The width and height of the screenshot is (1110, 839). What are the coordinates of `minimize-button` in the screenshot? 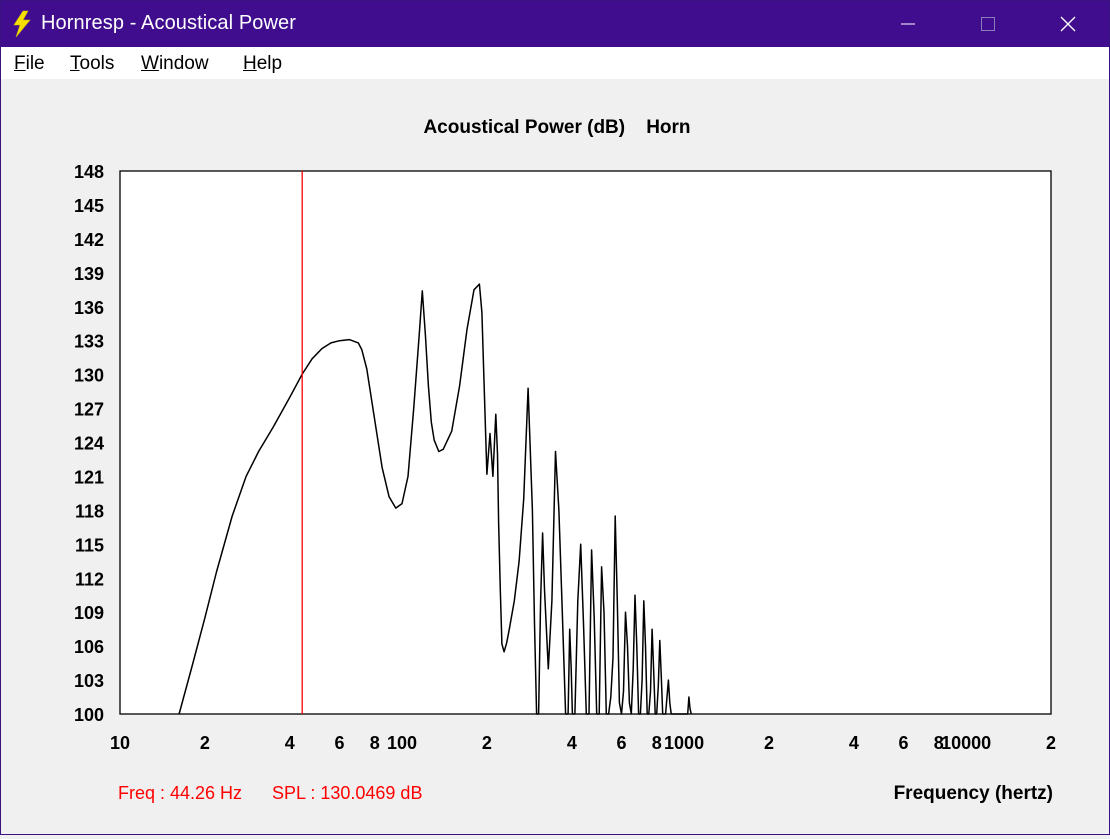 It's located at (908, 24).